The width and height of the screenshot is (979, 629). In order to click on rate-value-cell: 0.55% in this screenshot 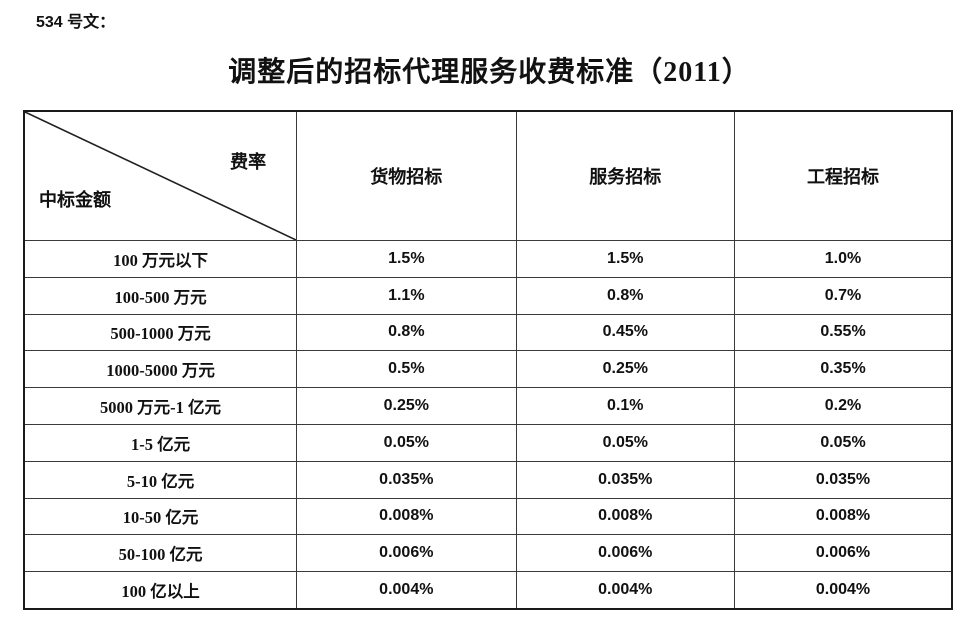, I will do `click(843, 332)`.